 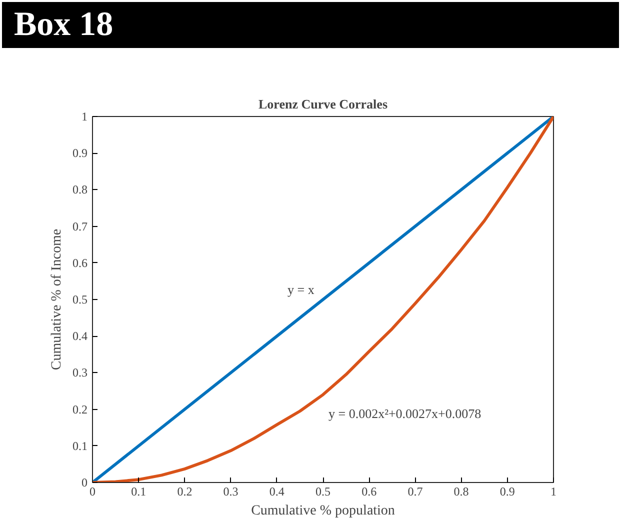 What do you see at coordinates (80, 153) in the screenshot?
I see `y-tick-label: 0.9` at bounding box center [80, 153].